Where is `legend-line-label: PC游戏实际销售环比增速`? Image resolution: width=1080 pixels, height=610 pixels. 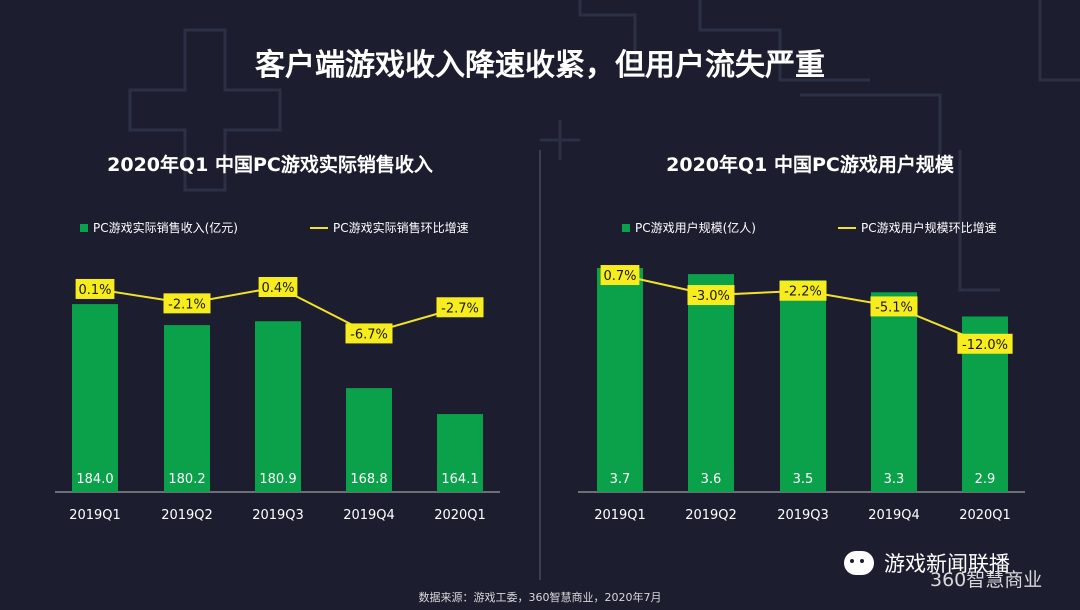 legend-line-label: PC游戏实际销售环比增速 is located at coordinates (401, 228).